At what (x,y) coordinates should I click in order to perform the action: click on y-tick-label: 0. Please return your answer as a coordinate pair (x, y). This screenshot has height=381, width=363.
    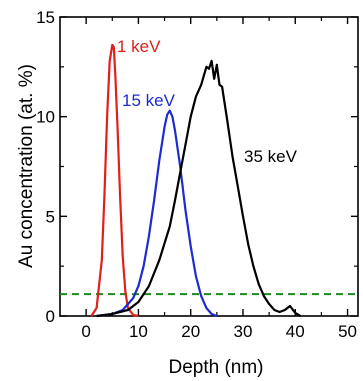
    Looking at the image, I should click on (50, 316).